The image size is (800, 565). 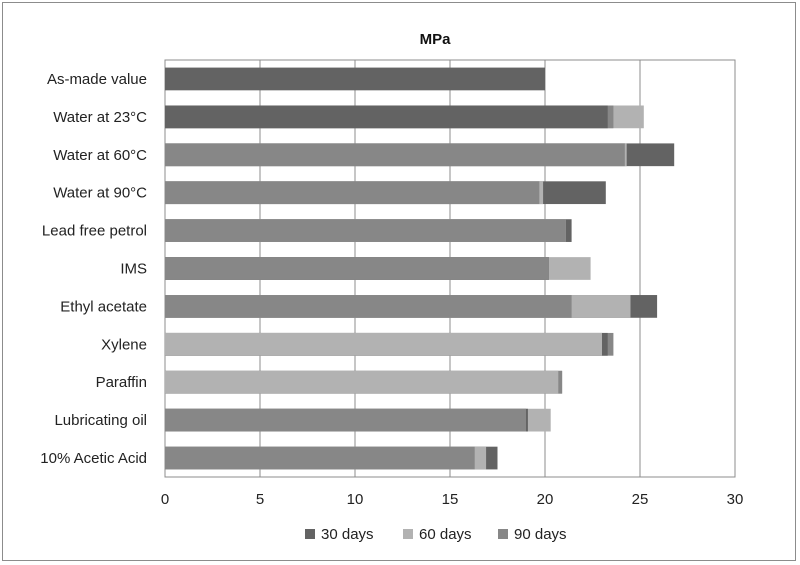 I want to click on x-tick-label: 15, so click(x=450, y=499).